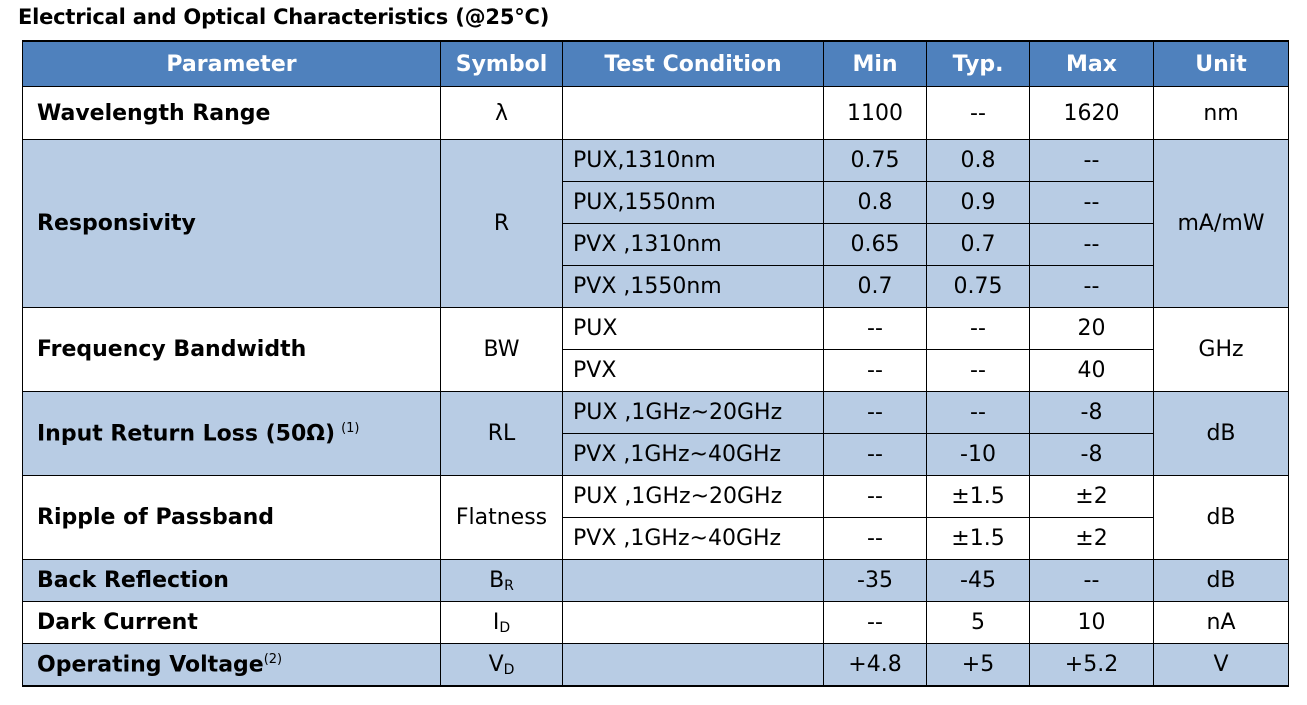 Image resolution: width=1307 pixels, height=705 pixels. I want to click on symbol-cell: ID, so click(501, 622).